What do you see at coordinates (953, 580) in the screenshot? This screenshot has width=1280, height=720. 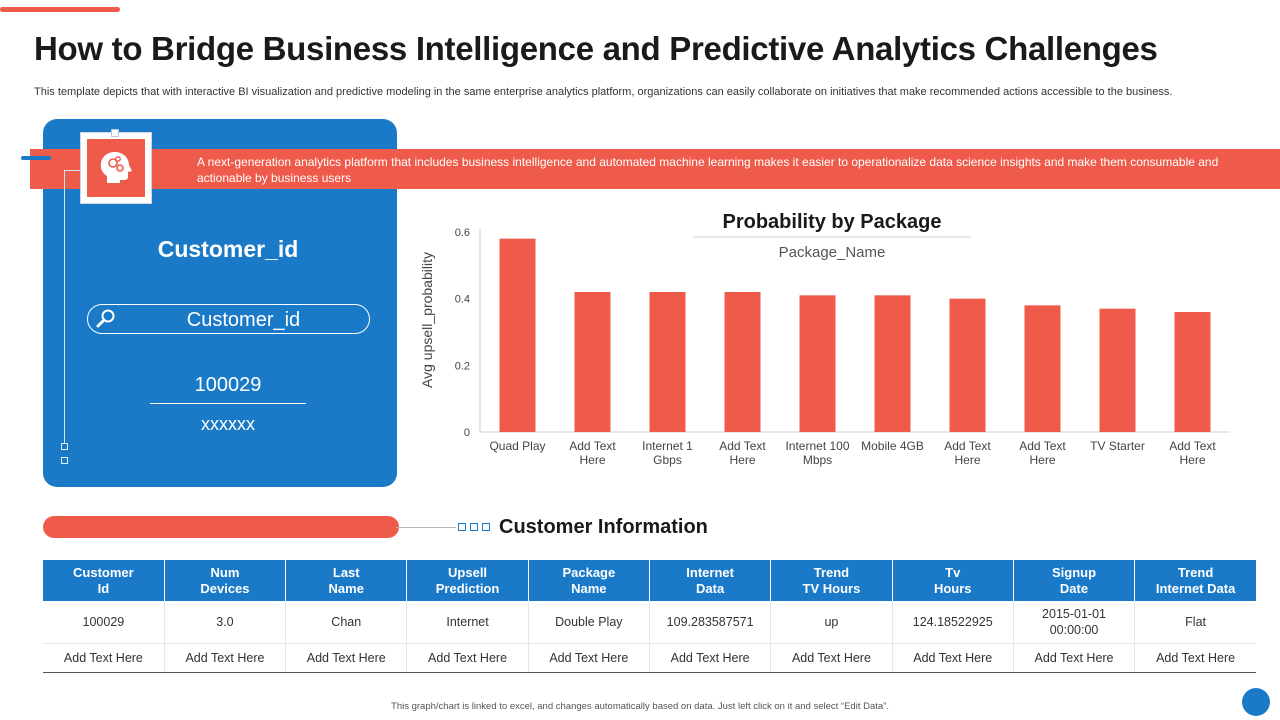 I see `table-header-cell: Tv Hours` at bounding box center [953, 580].